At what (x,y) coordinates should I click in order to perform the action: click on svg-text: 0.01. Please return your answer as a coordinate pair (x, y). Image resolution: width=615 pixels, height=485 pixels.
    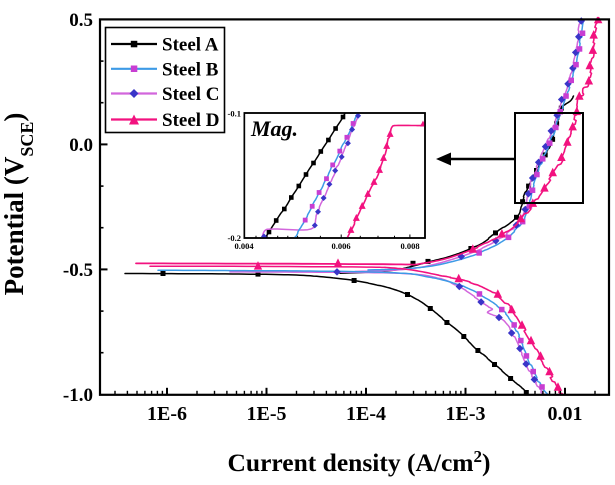
    Looking at the image, I should click on (565, 414).